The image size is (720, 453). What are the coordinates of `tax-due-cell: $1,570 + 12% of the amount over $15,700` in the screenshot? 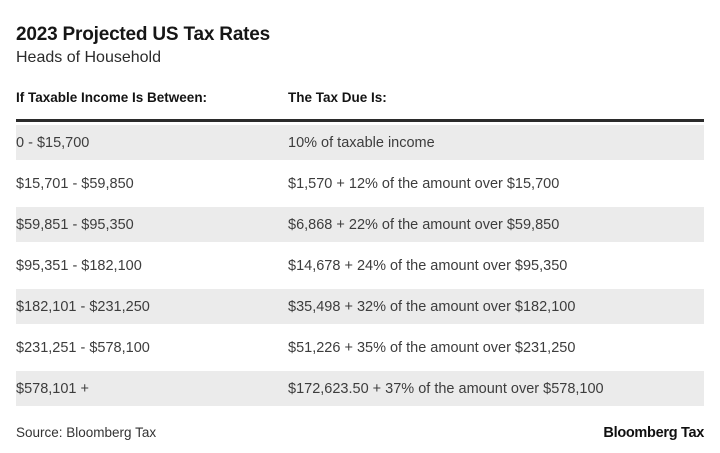 It's located at (424, 183).